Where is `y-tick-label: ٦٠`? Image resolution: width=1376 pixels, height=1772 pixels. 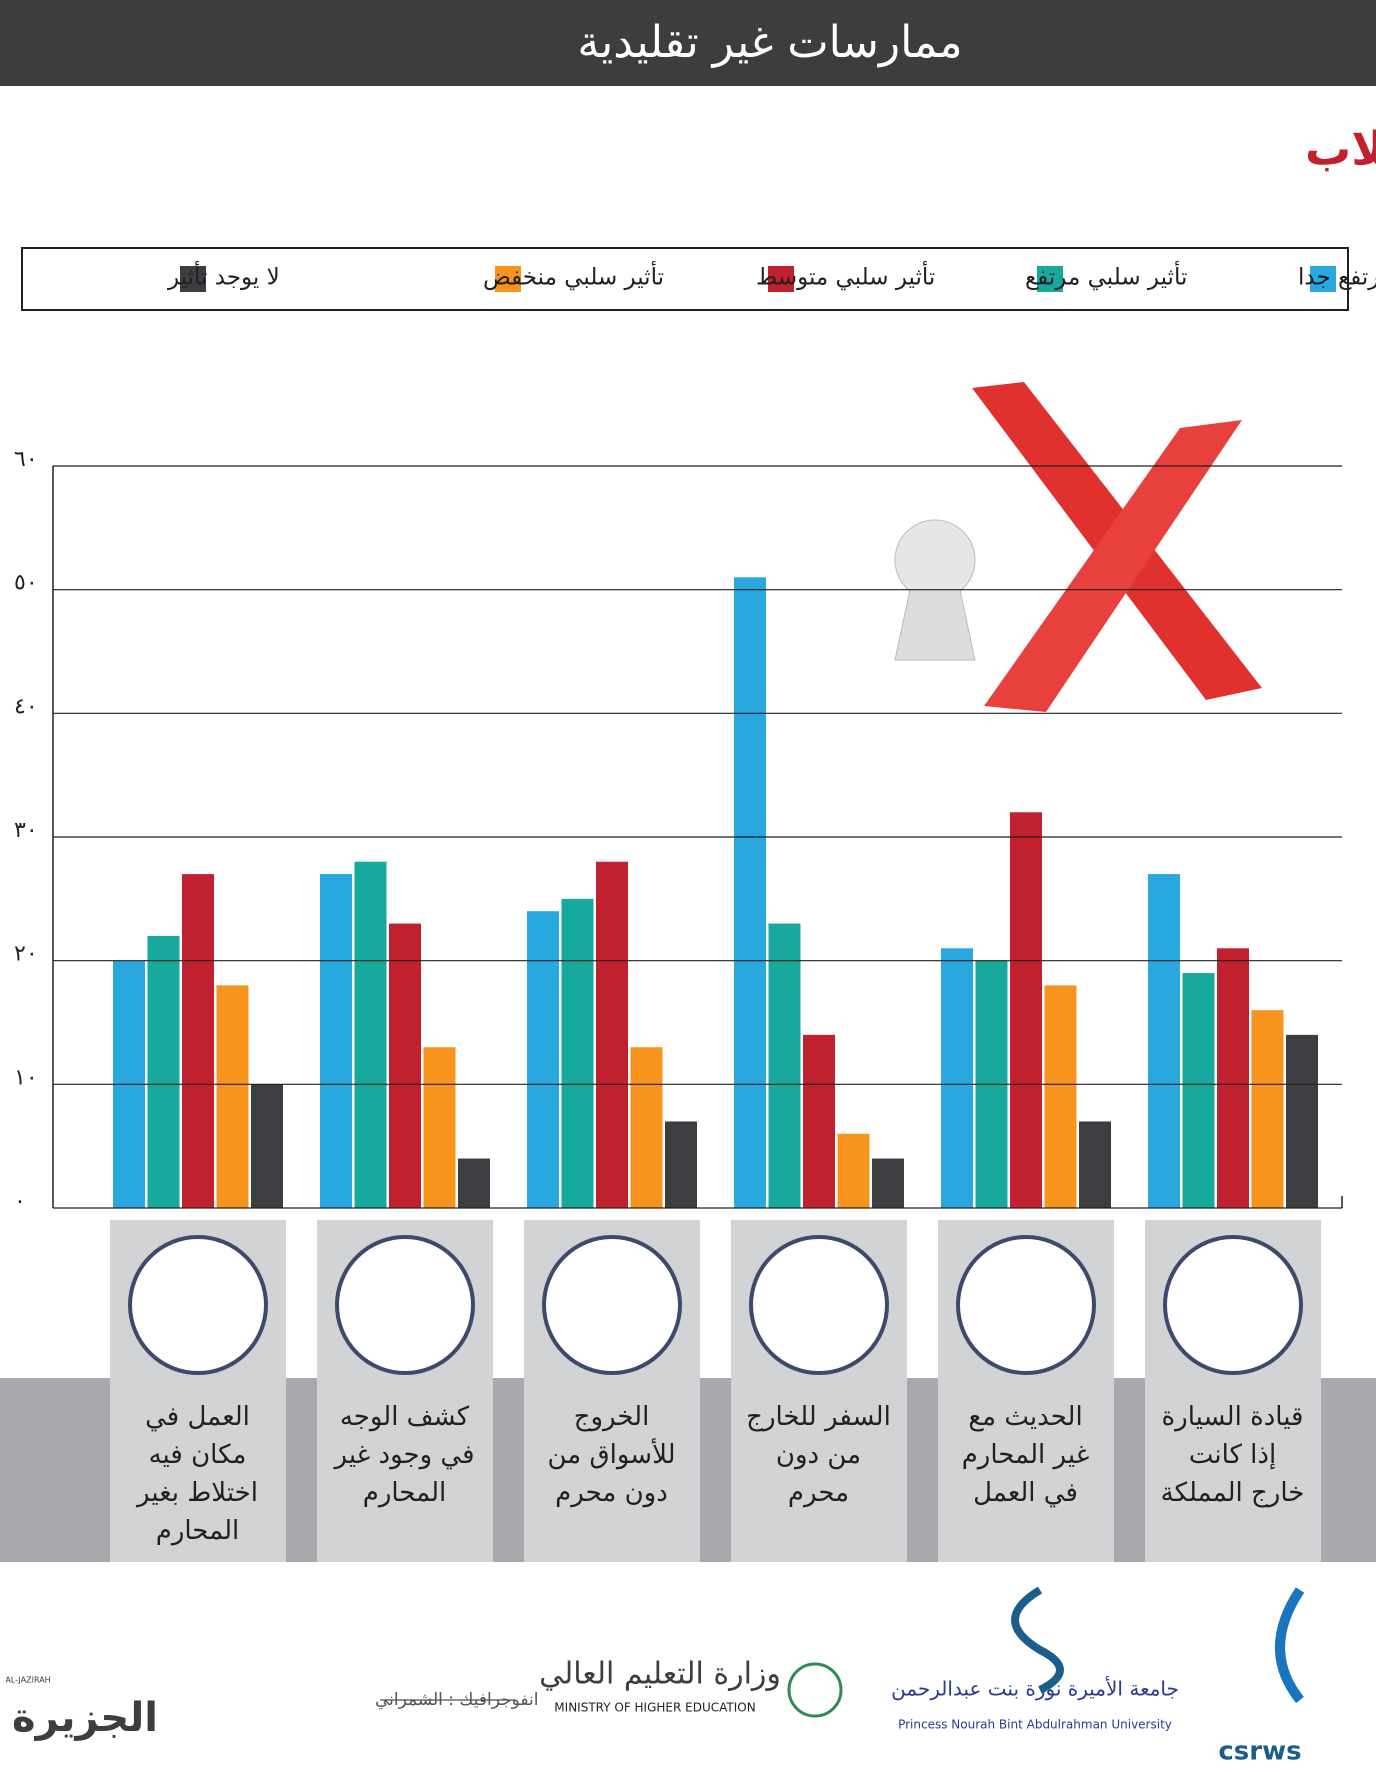 y-tick-label: ٦٠ is located at coordinates (26, 459).